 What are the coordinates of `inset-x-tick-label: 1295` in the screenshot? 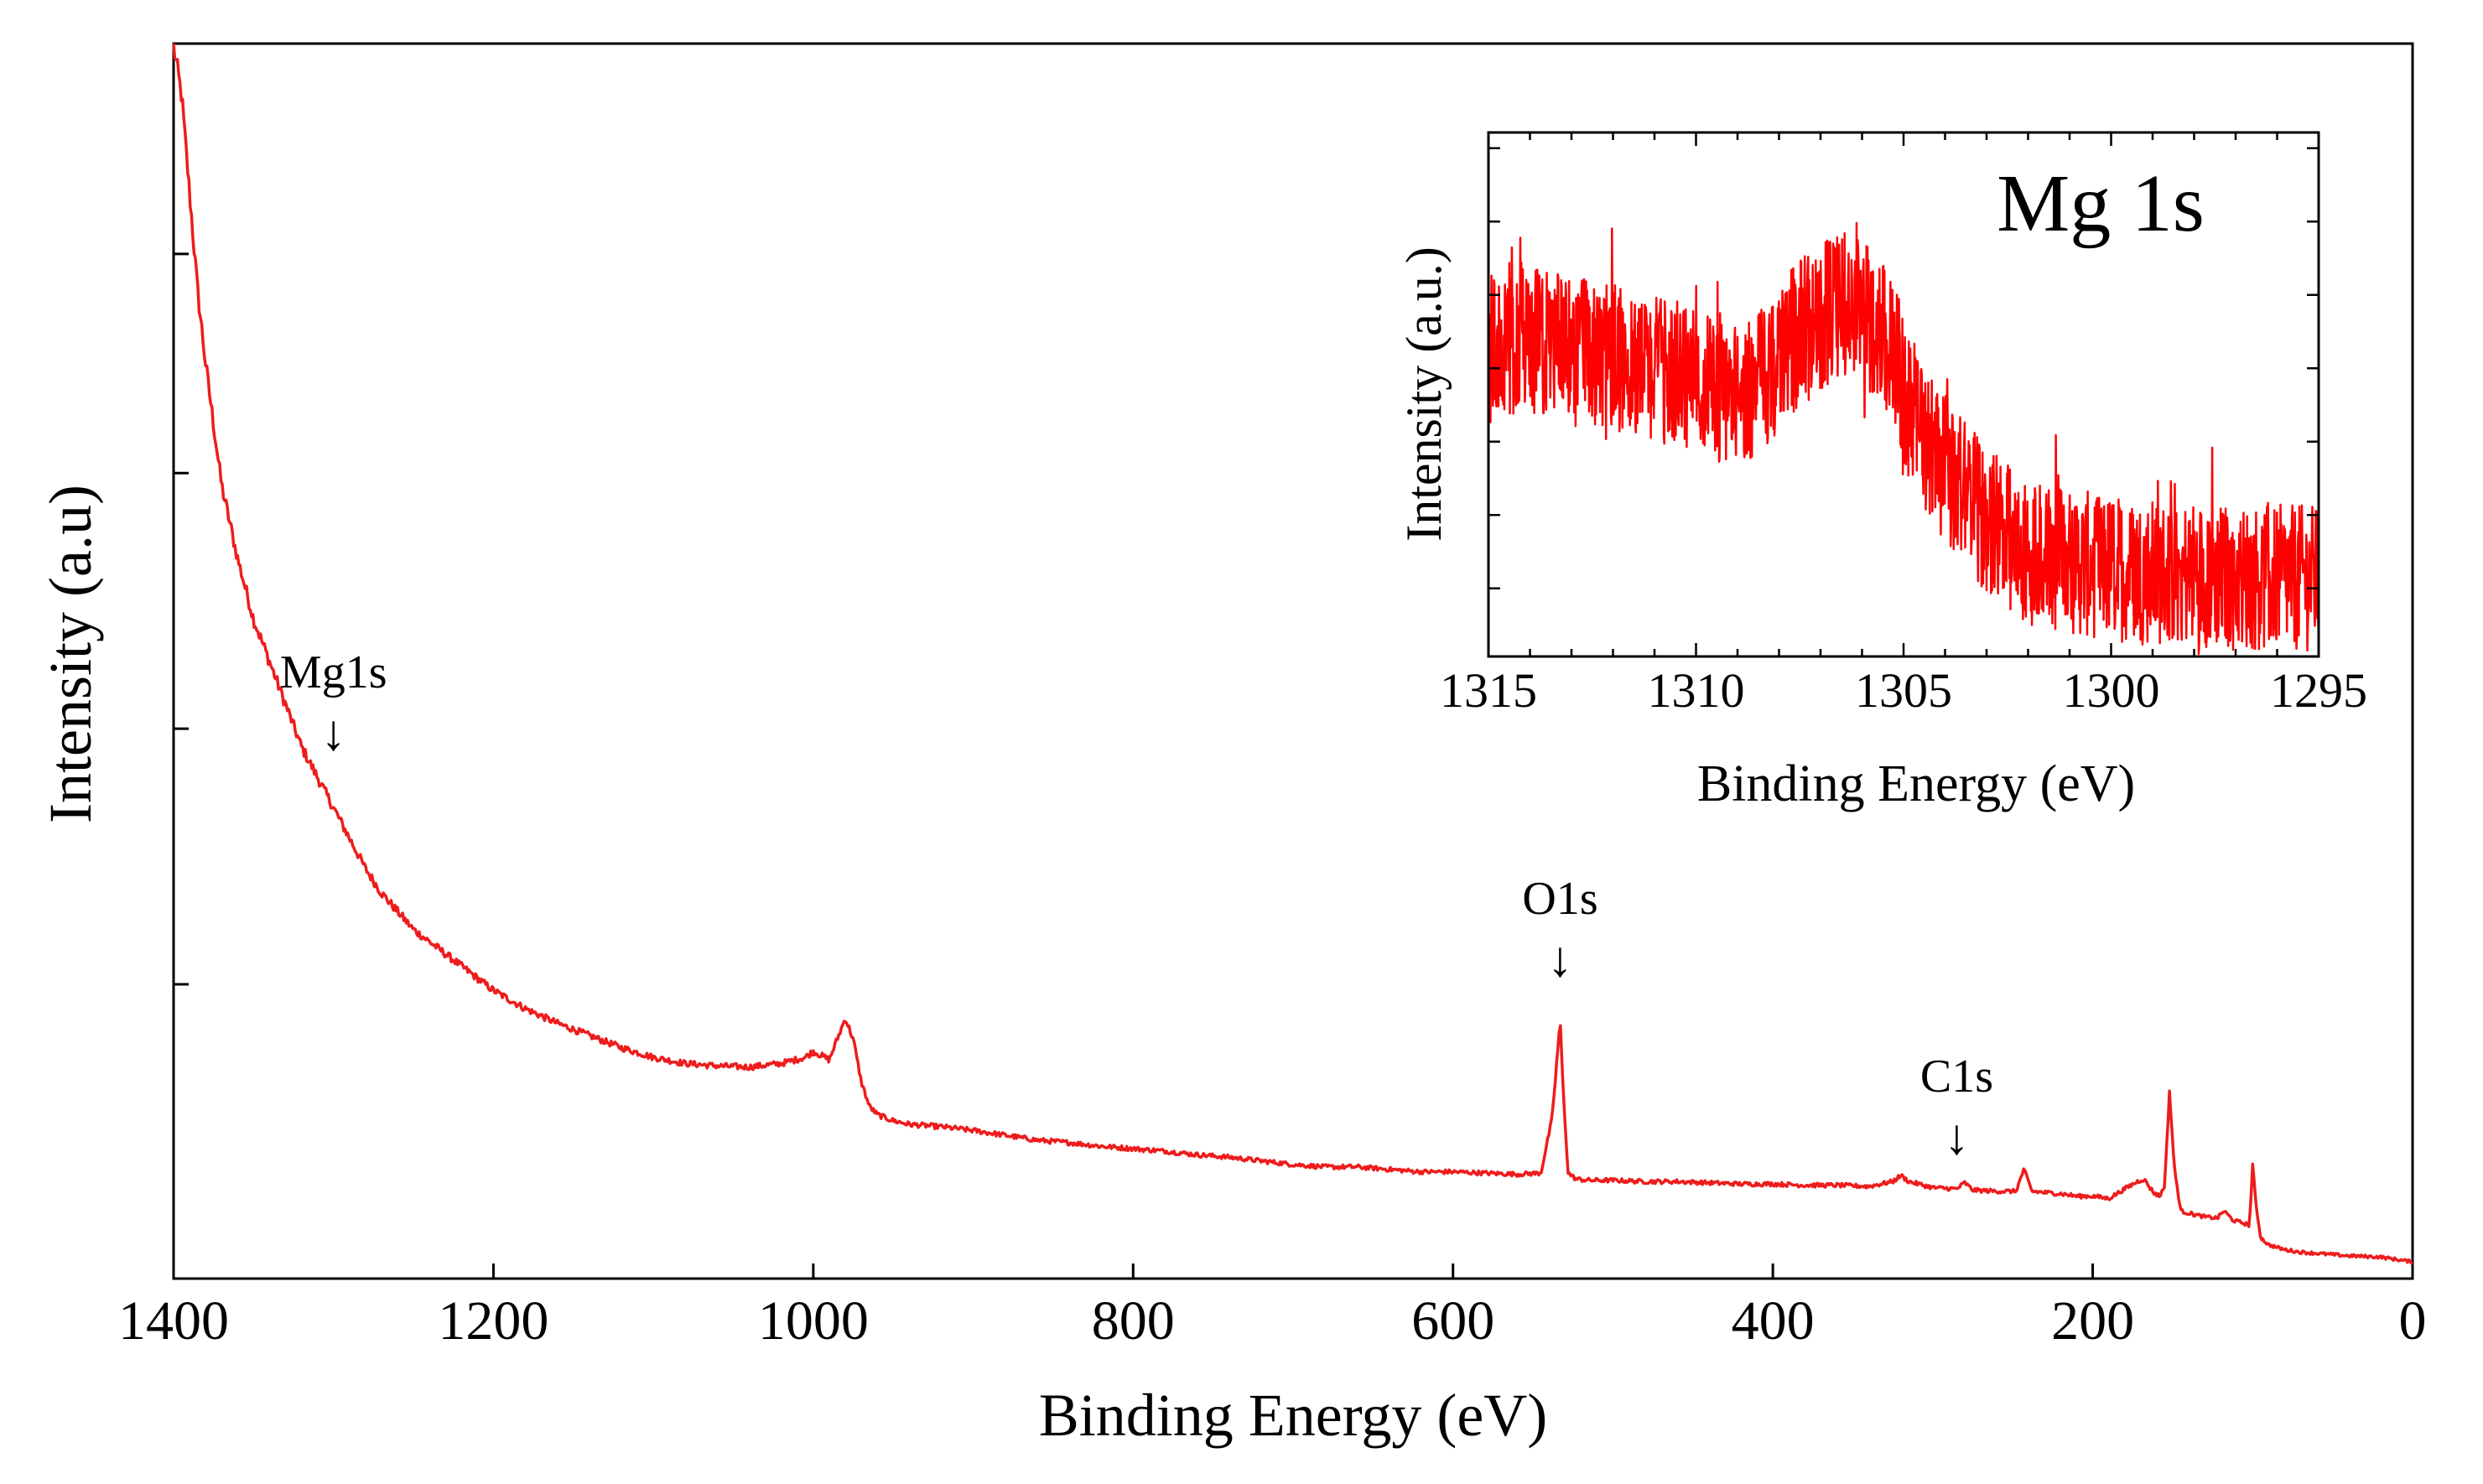 It's located at (2318, 690).